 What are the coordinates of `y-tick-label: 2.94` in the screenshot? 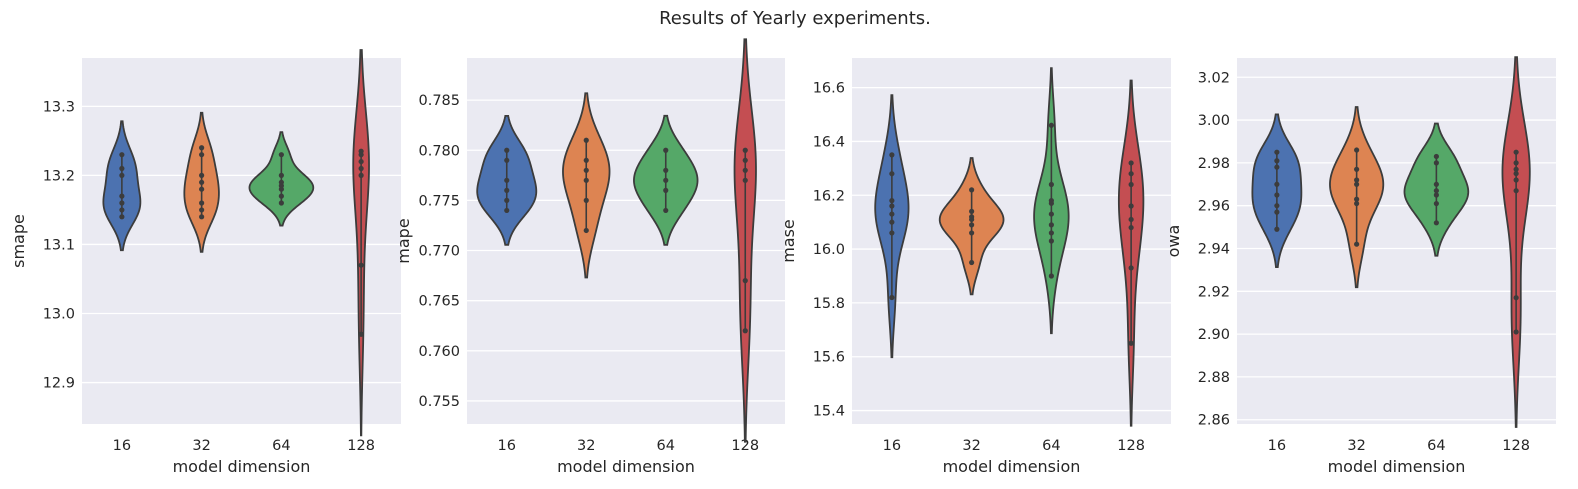 It's located at (1214, 249).